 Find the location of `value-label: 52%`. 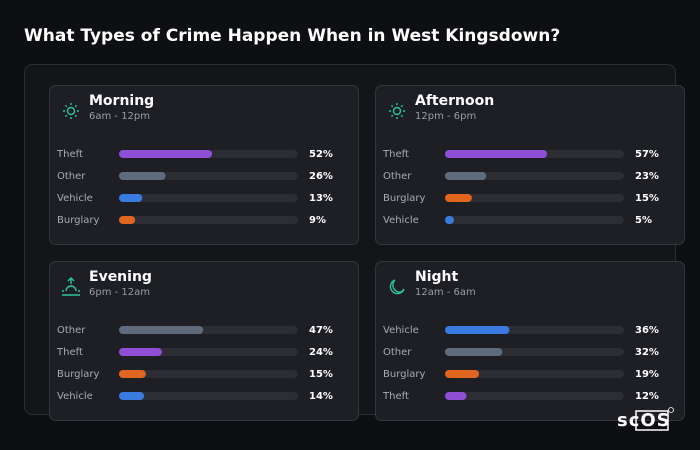

value-label: 52% is located at coordinates (321, 154).